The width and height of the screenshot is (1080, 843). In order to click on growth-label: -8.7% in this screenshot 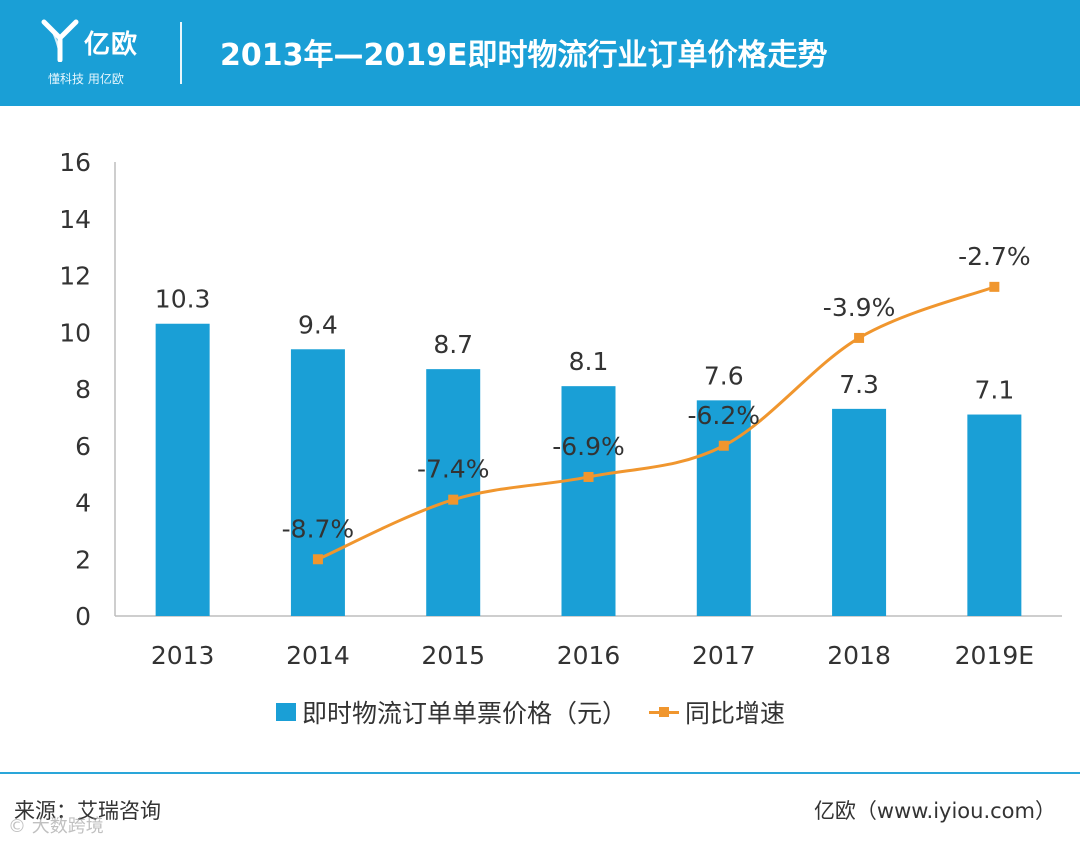, I will do `click(318, 528)`.